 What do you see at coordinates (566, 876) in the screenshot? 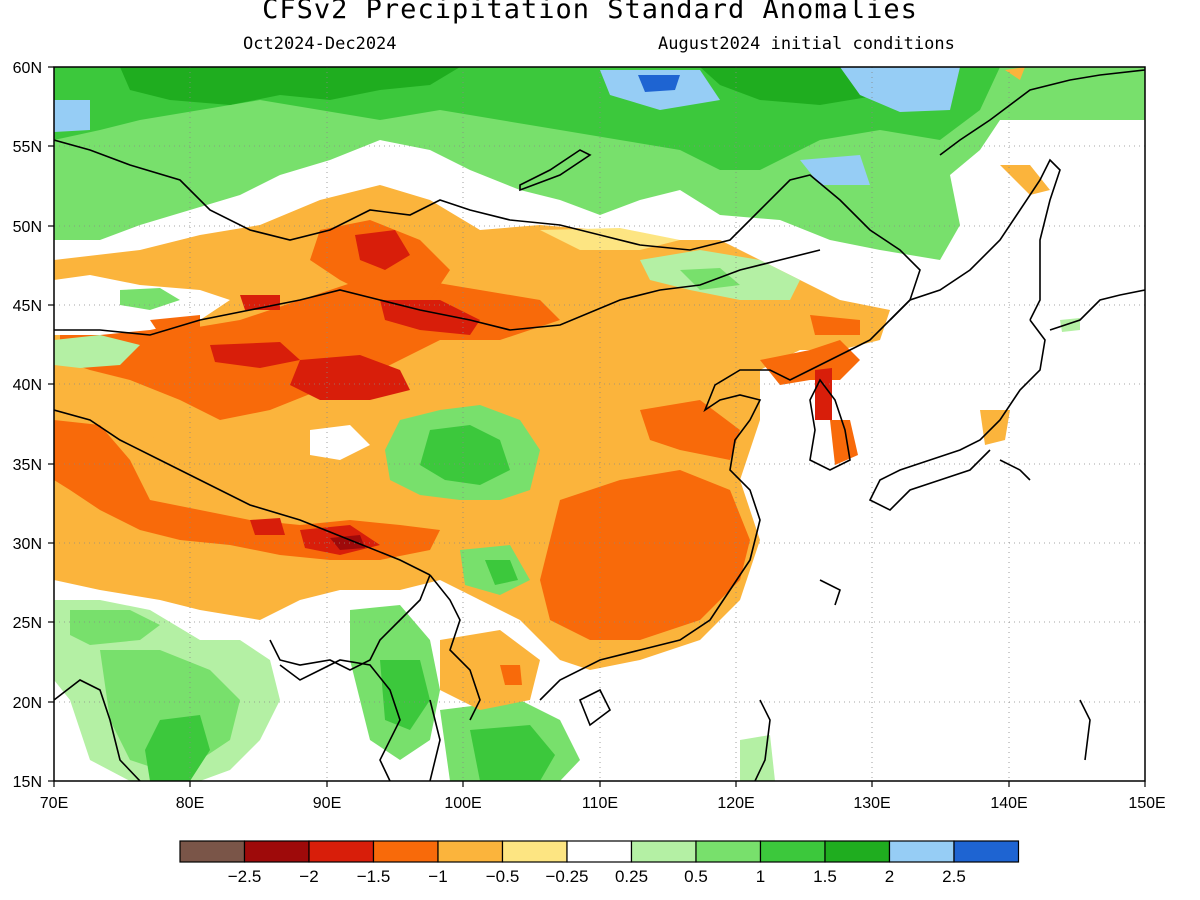
I see `colorbar-label: −0.25` at bounding box center [566, 876].